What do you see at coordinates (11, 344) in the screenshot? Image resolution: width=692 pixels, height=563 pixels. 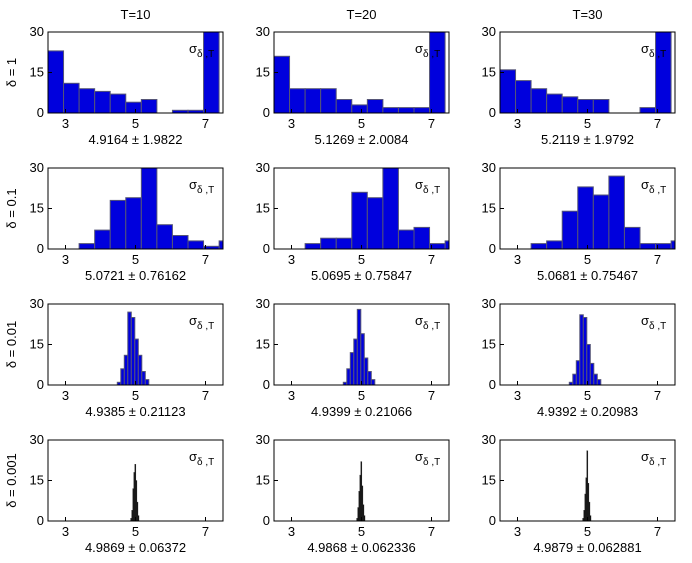 I see `row-label: δ = 0.01` at bounding box center [11, 344].